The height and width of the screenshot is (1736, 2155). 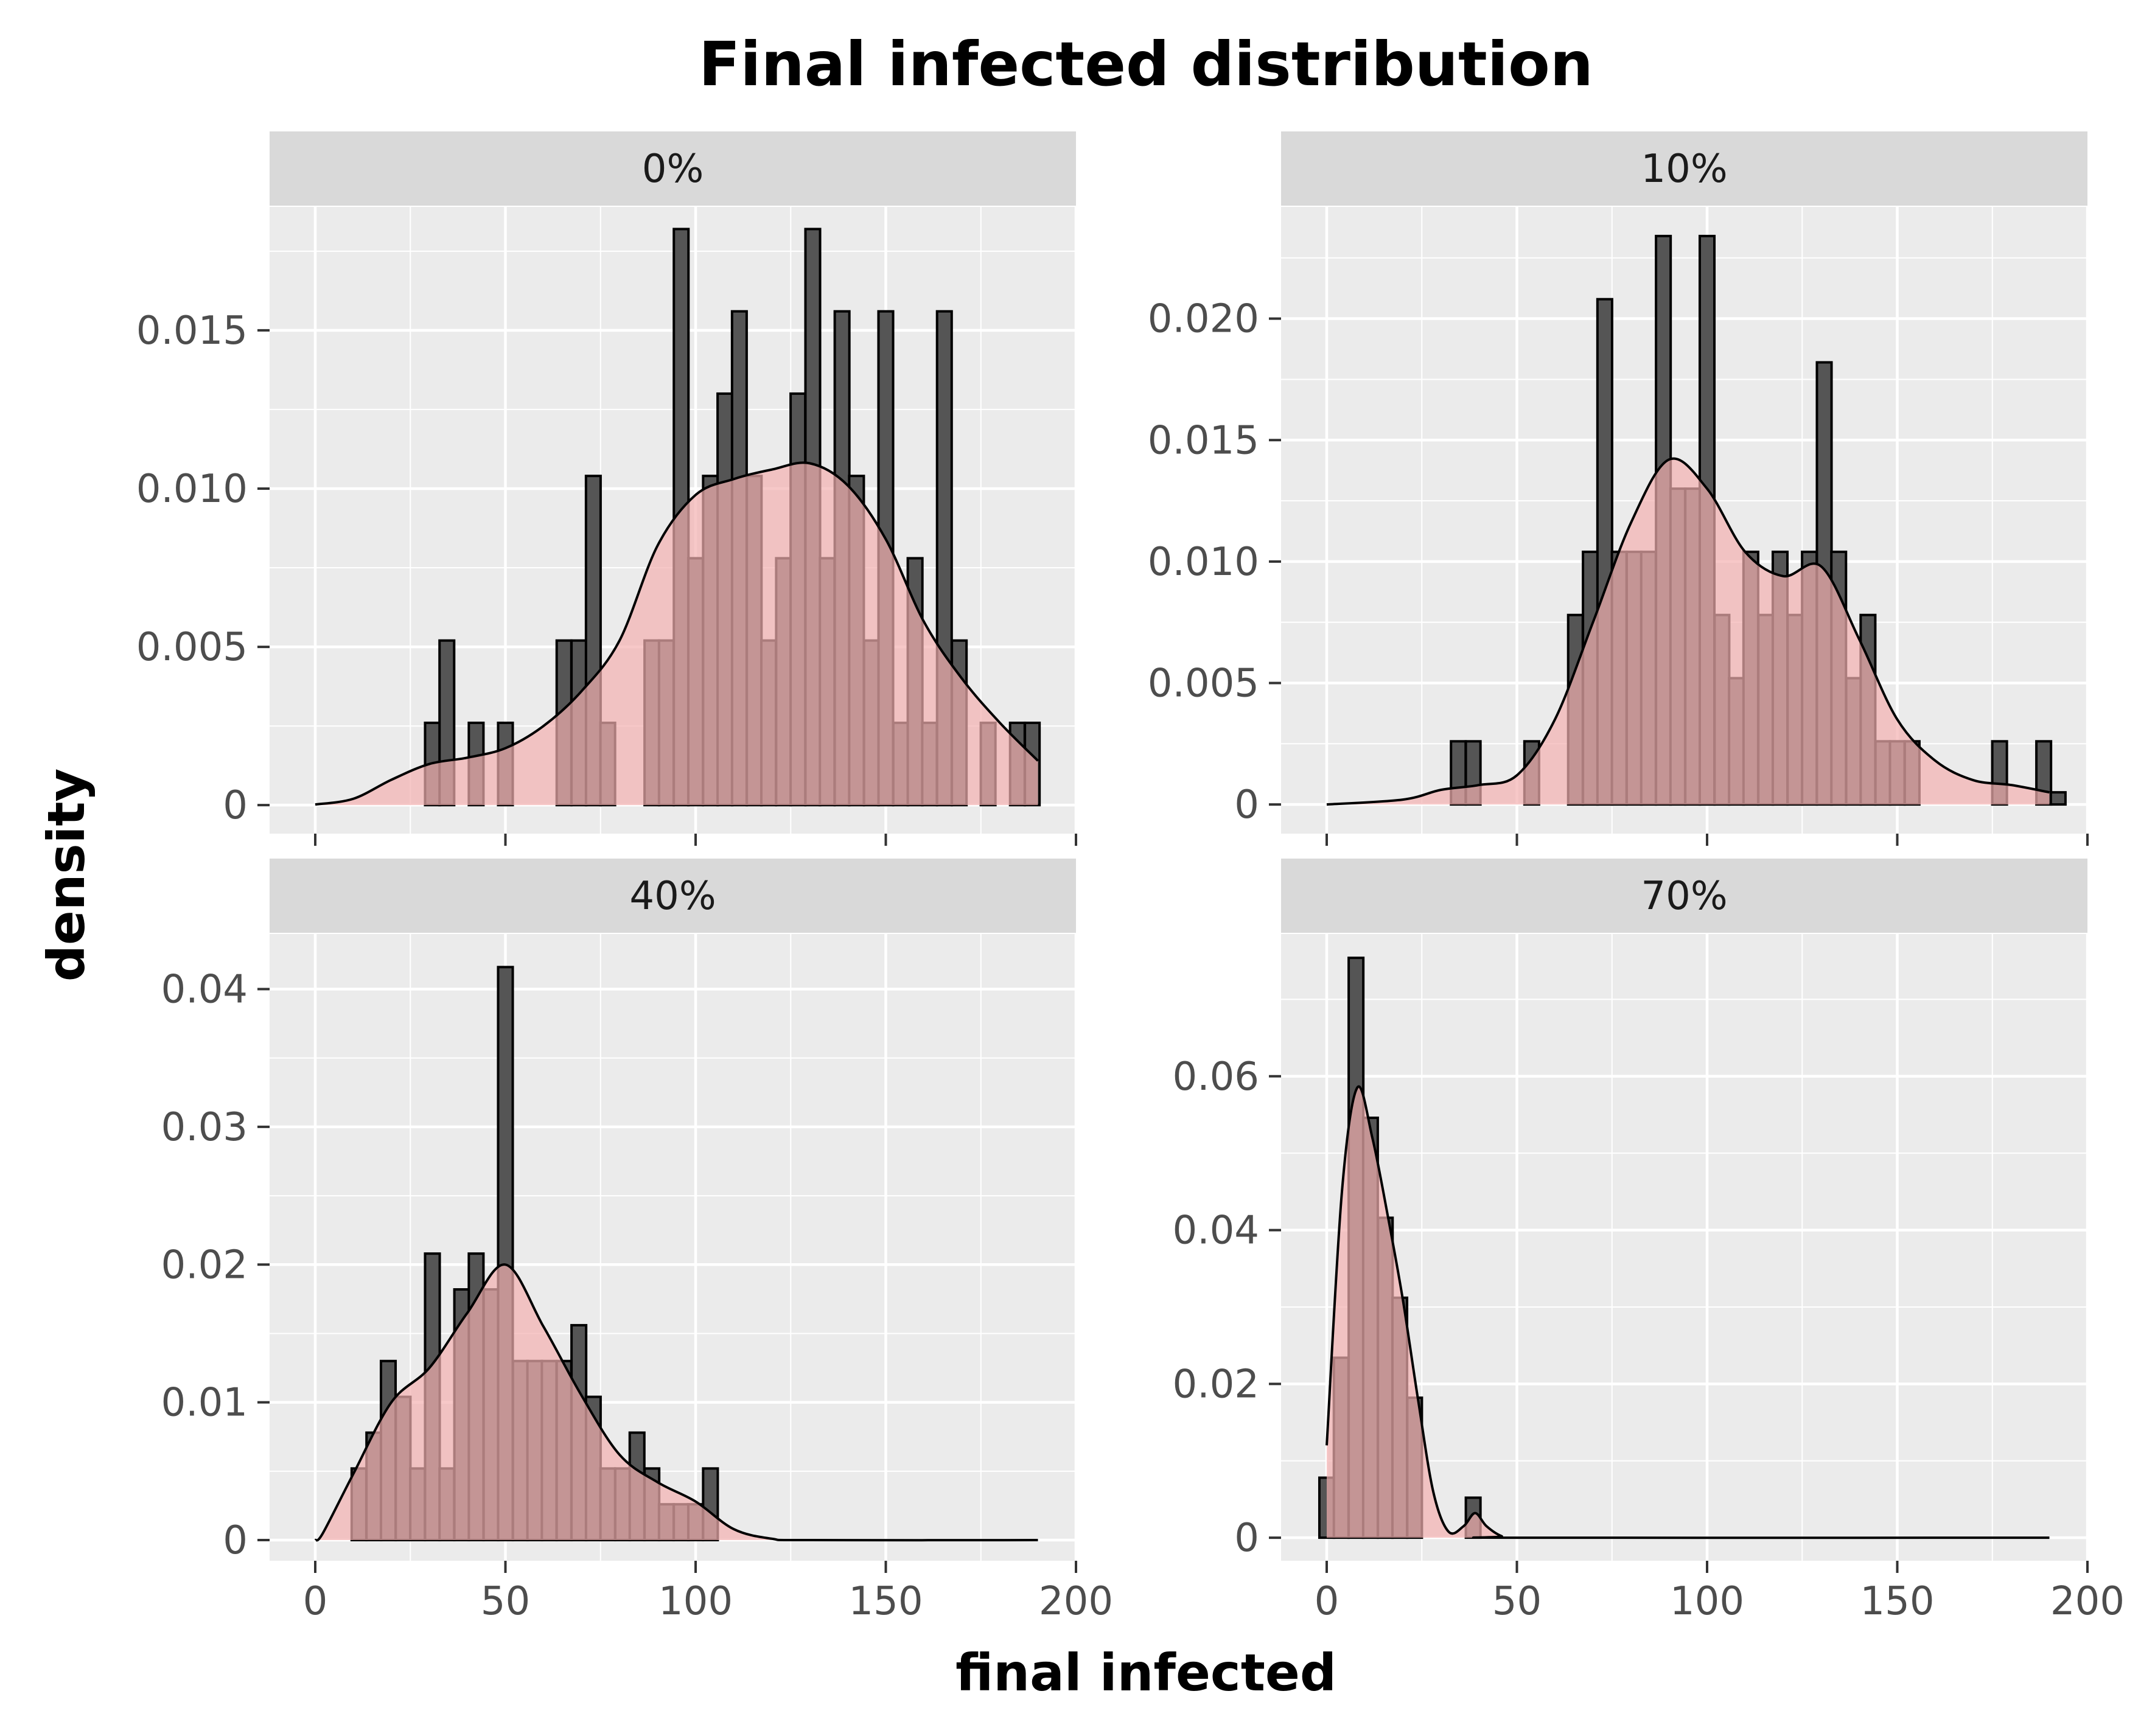 I want to click on facet-strip-label: 40%, so click(x=672, y=896).